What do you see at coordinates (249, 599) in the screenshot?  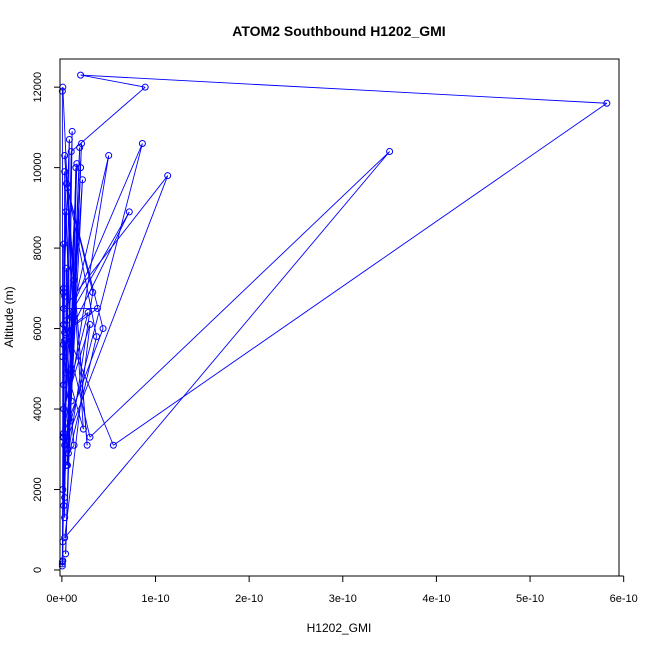 I see `x-tick-label: 2e-10` at bounding box center [249, 599].